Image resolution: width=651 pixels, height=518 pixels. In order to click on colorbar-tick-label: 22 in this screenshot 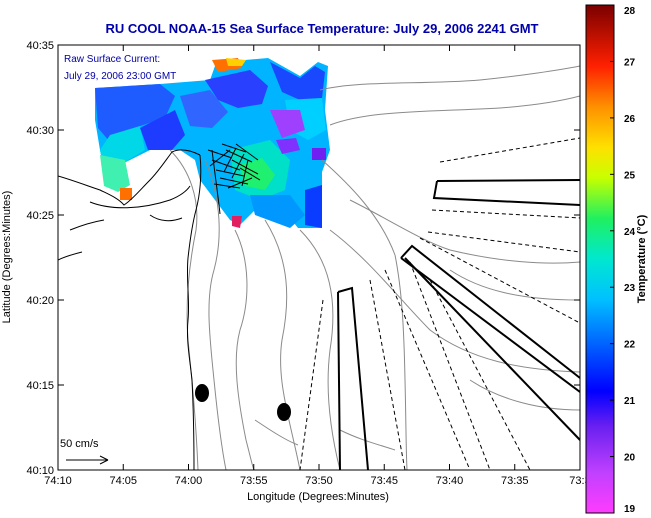, I will do `click(630, 345)`.